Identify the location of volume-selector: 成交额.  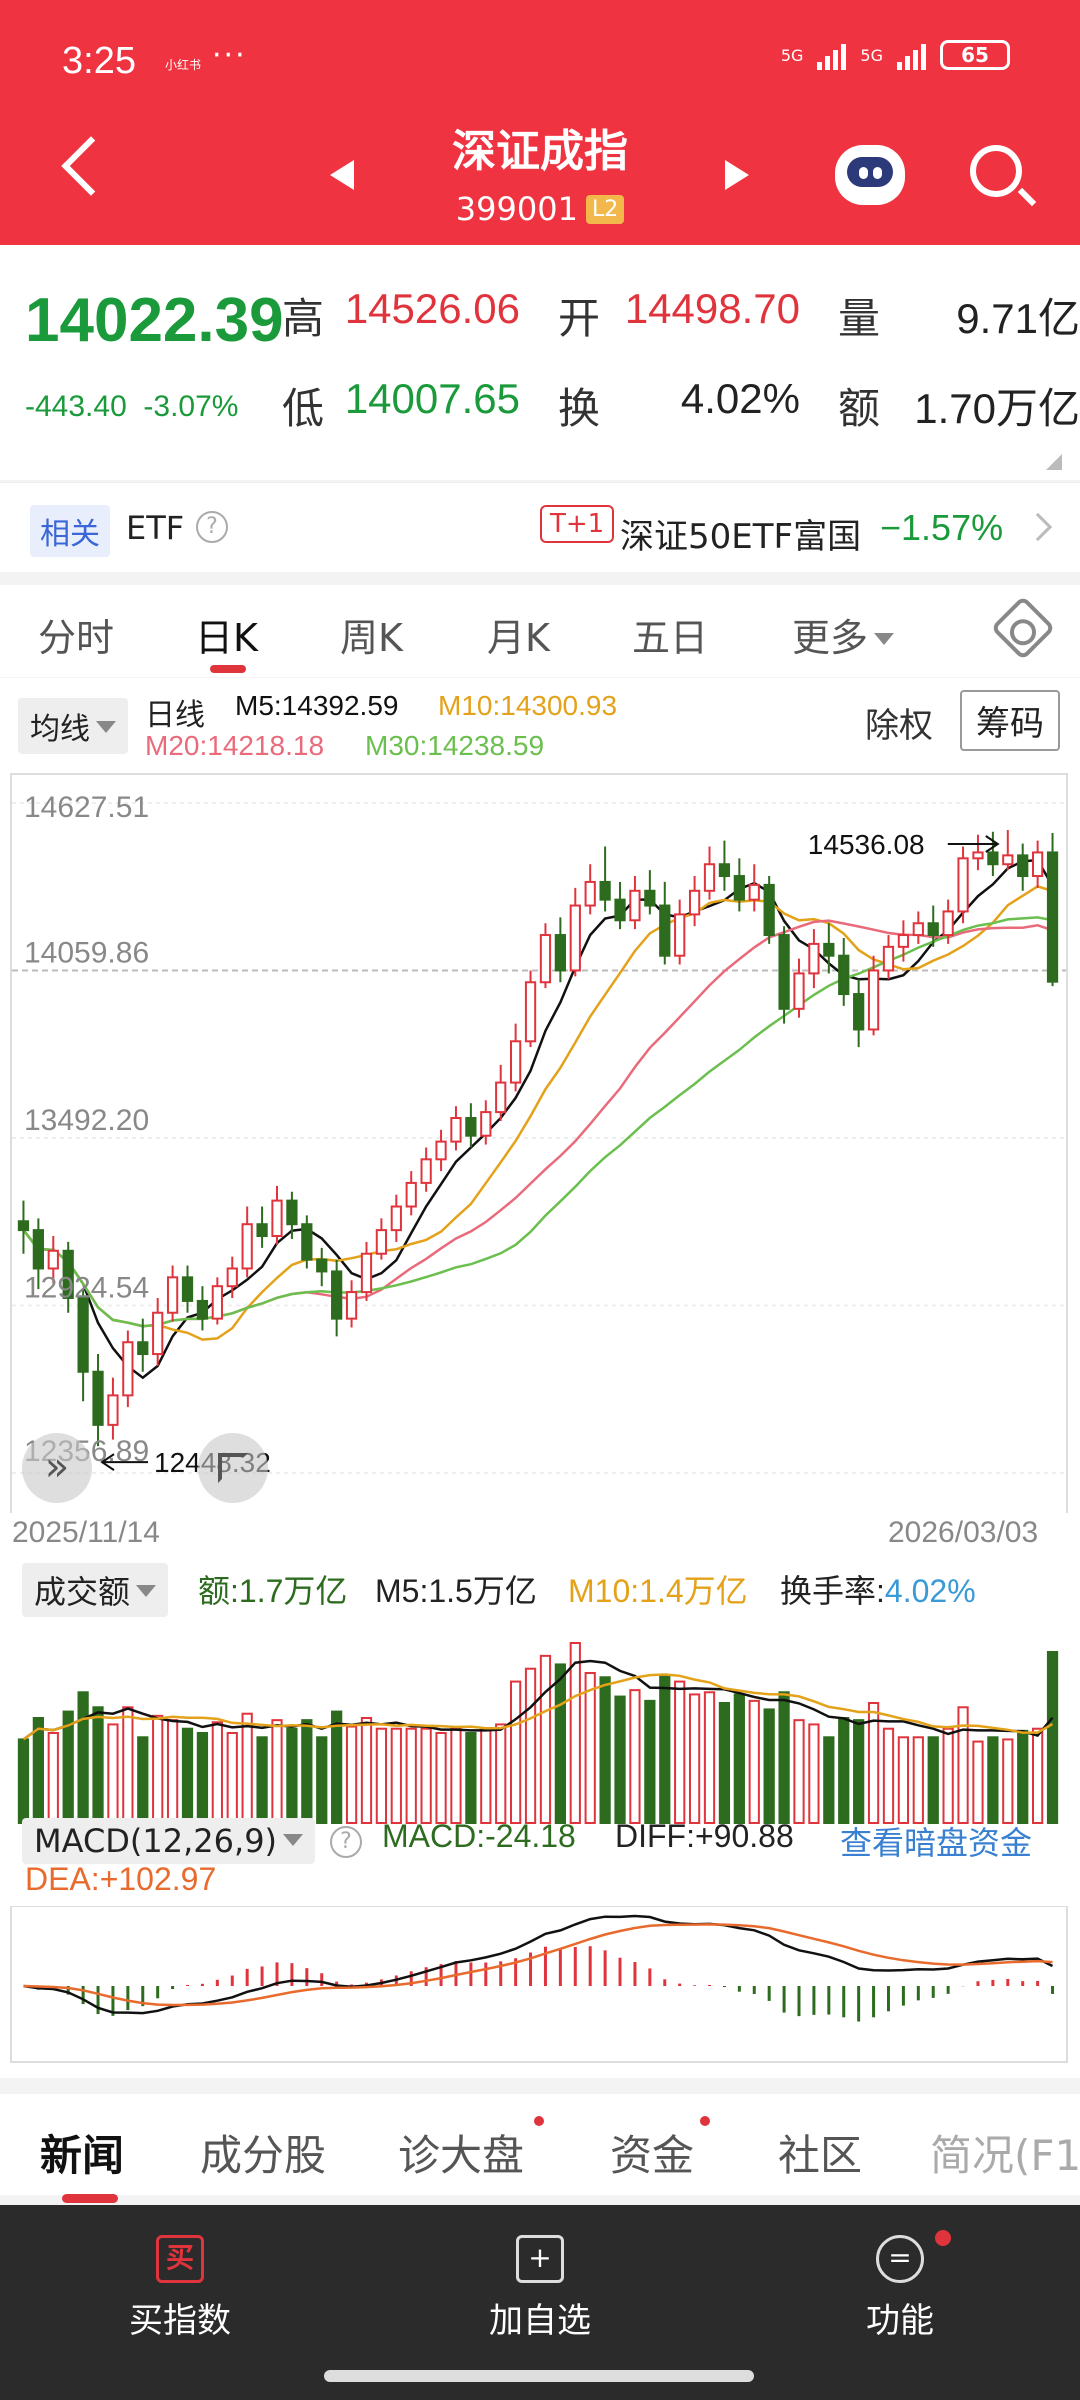
(95, 1590).